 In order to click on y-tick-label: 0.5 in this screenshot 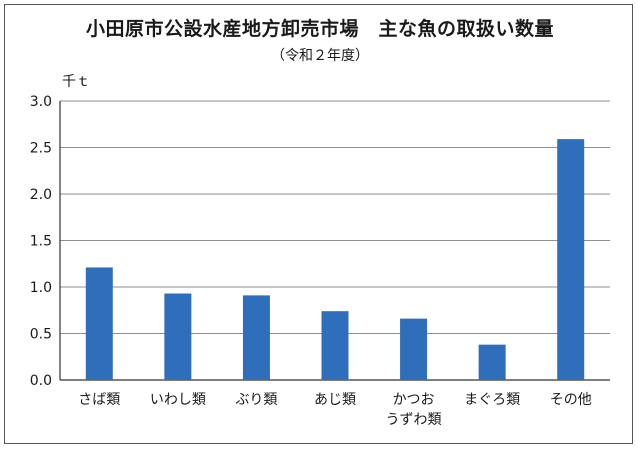, I will do `click(41, 335)`.